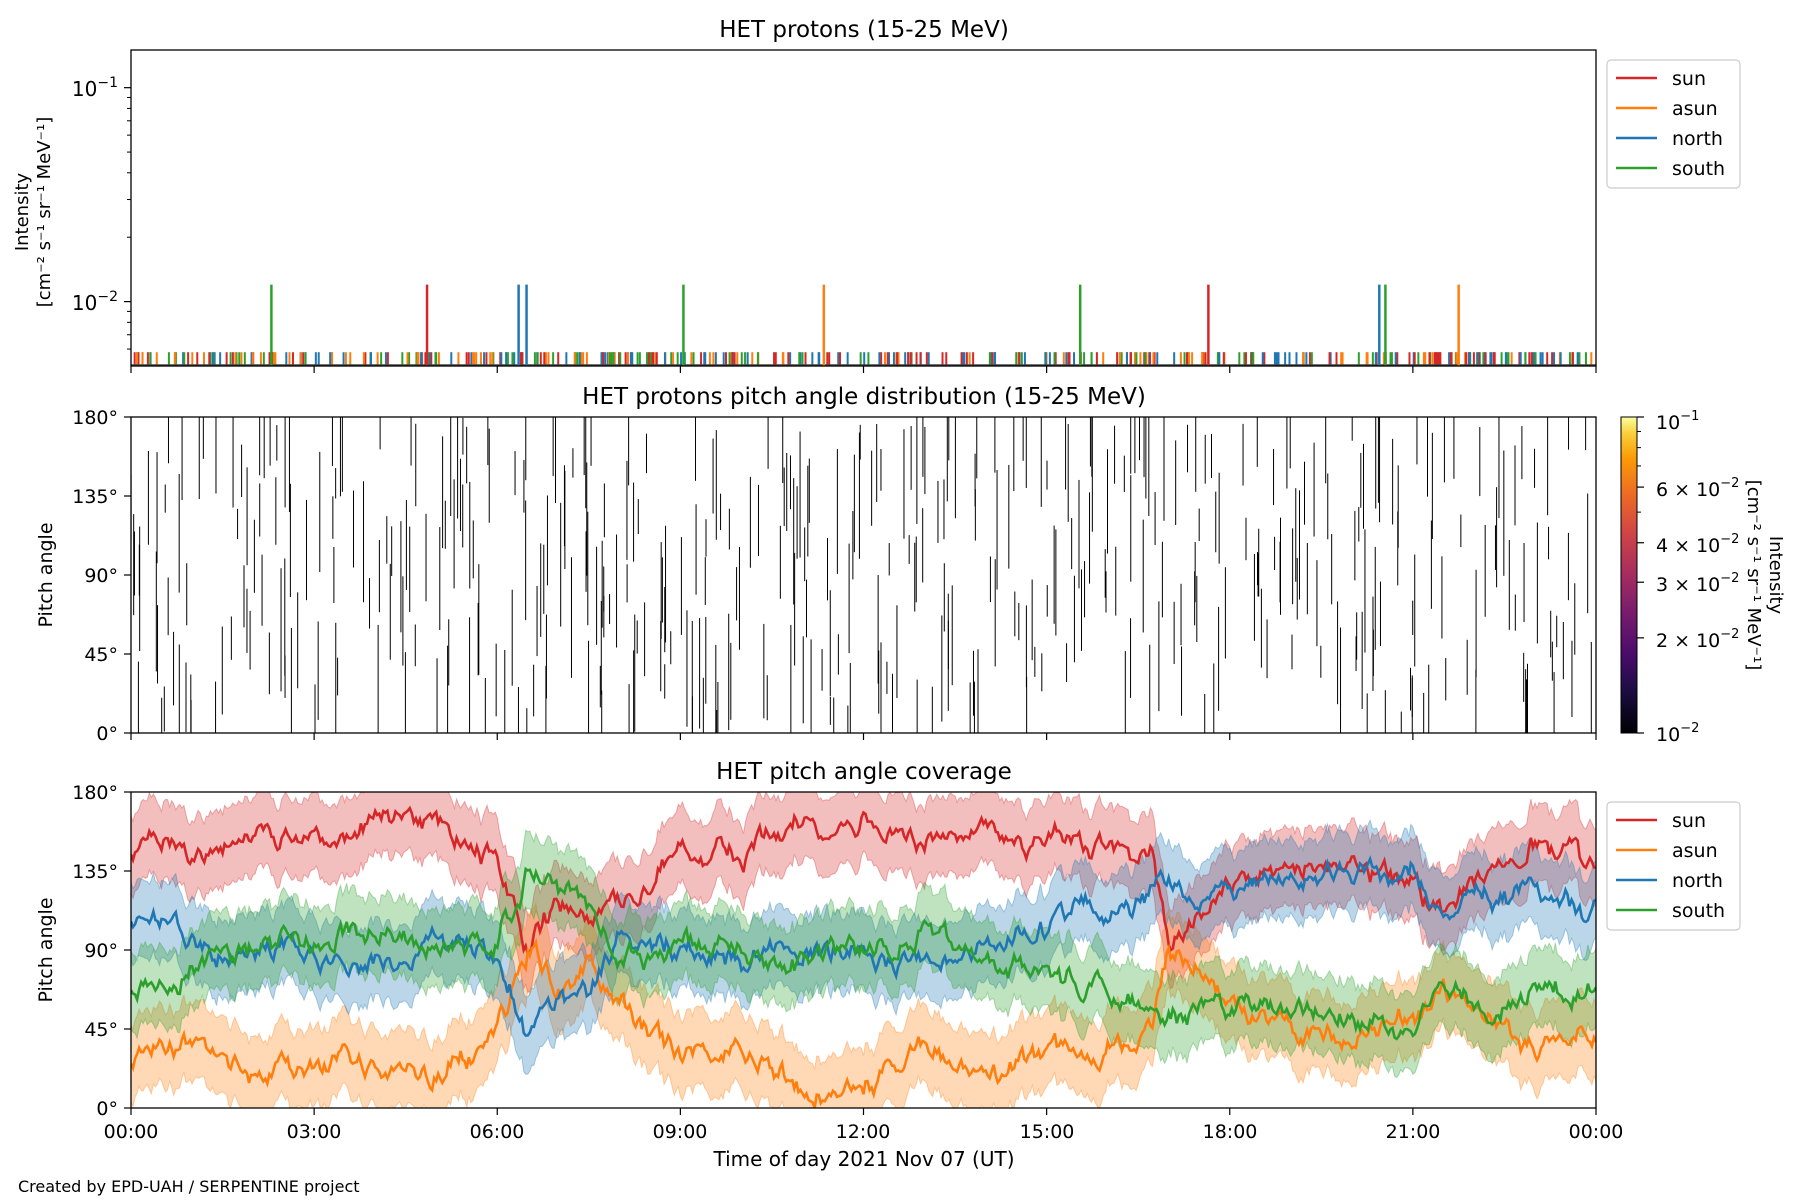  I want to click on panel2-ylabel: Pitch angle, so click(46, 574).